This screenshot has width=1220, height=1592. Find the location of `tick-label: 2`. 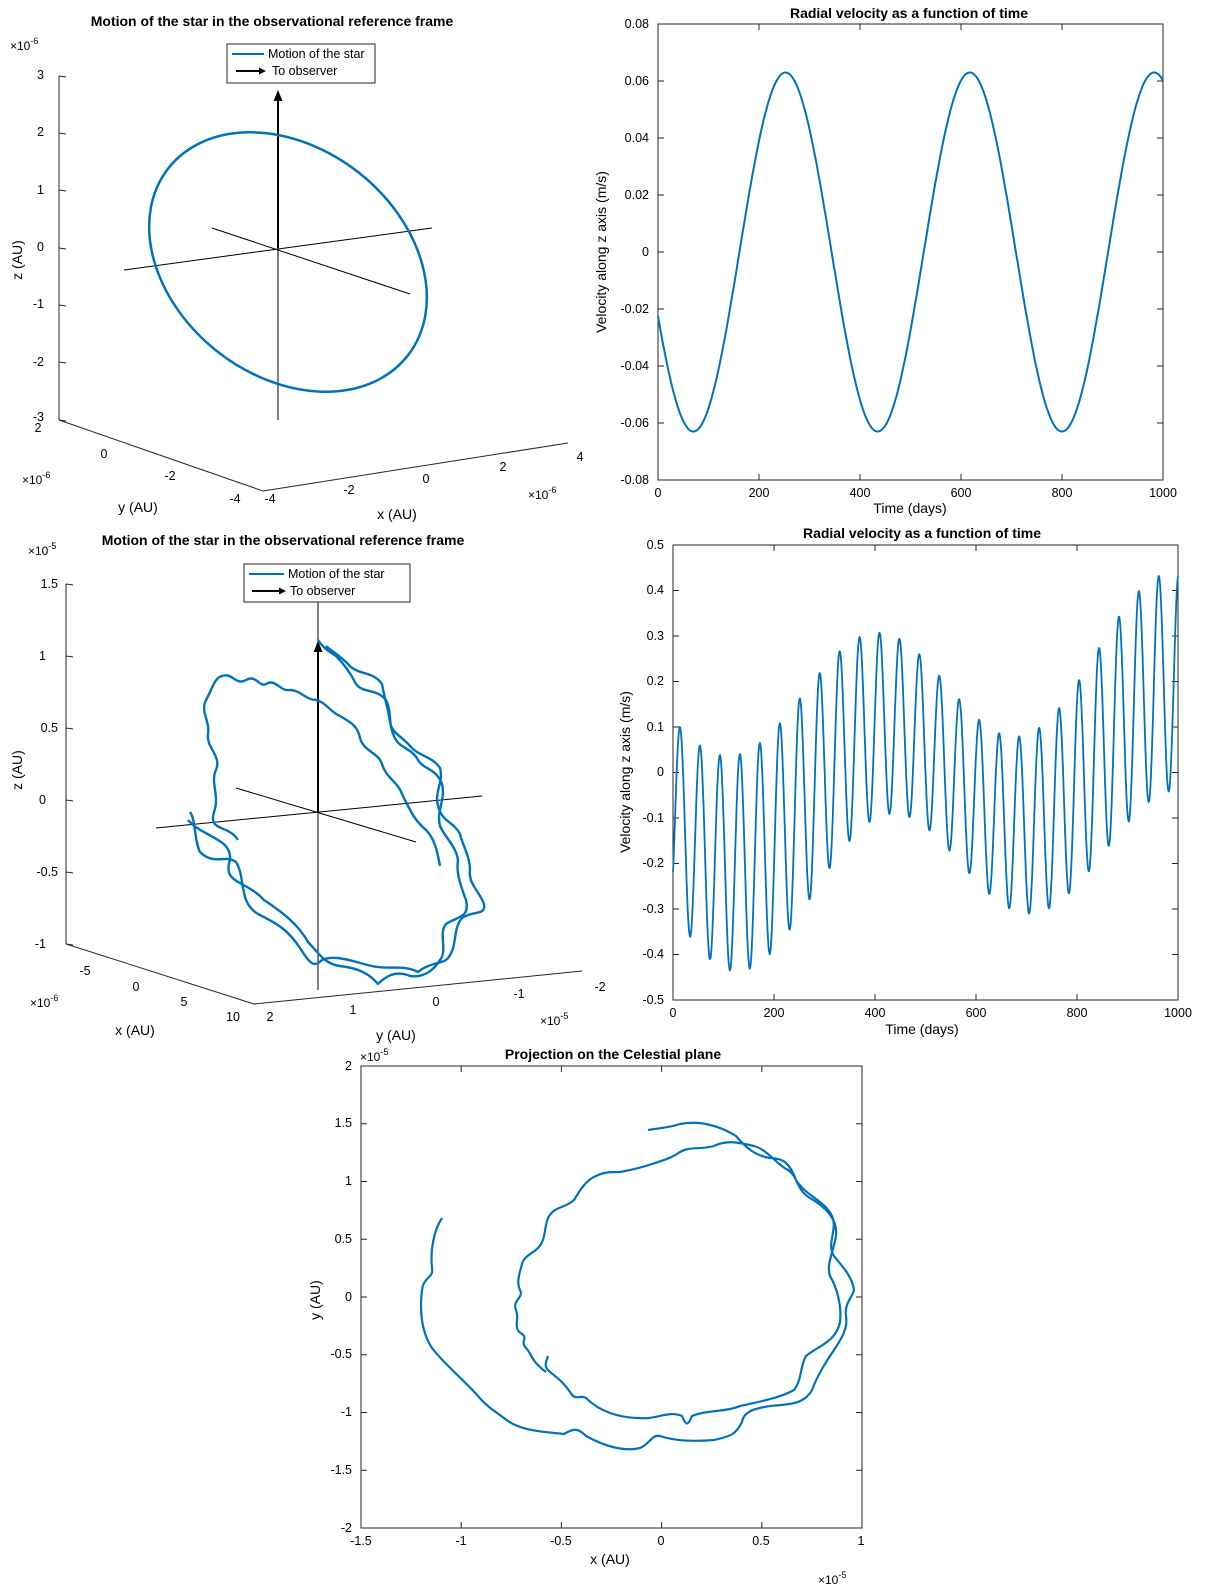

tick-label: 2 is located at coordinates (40, 132).